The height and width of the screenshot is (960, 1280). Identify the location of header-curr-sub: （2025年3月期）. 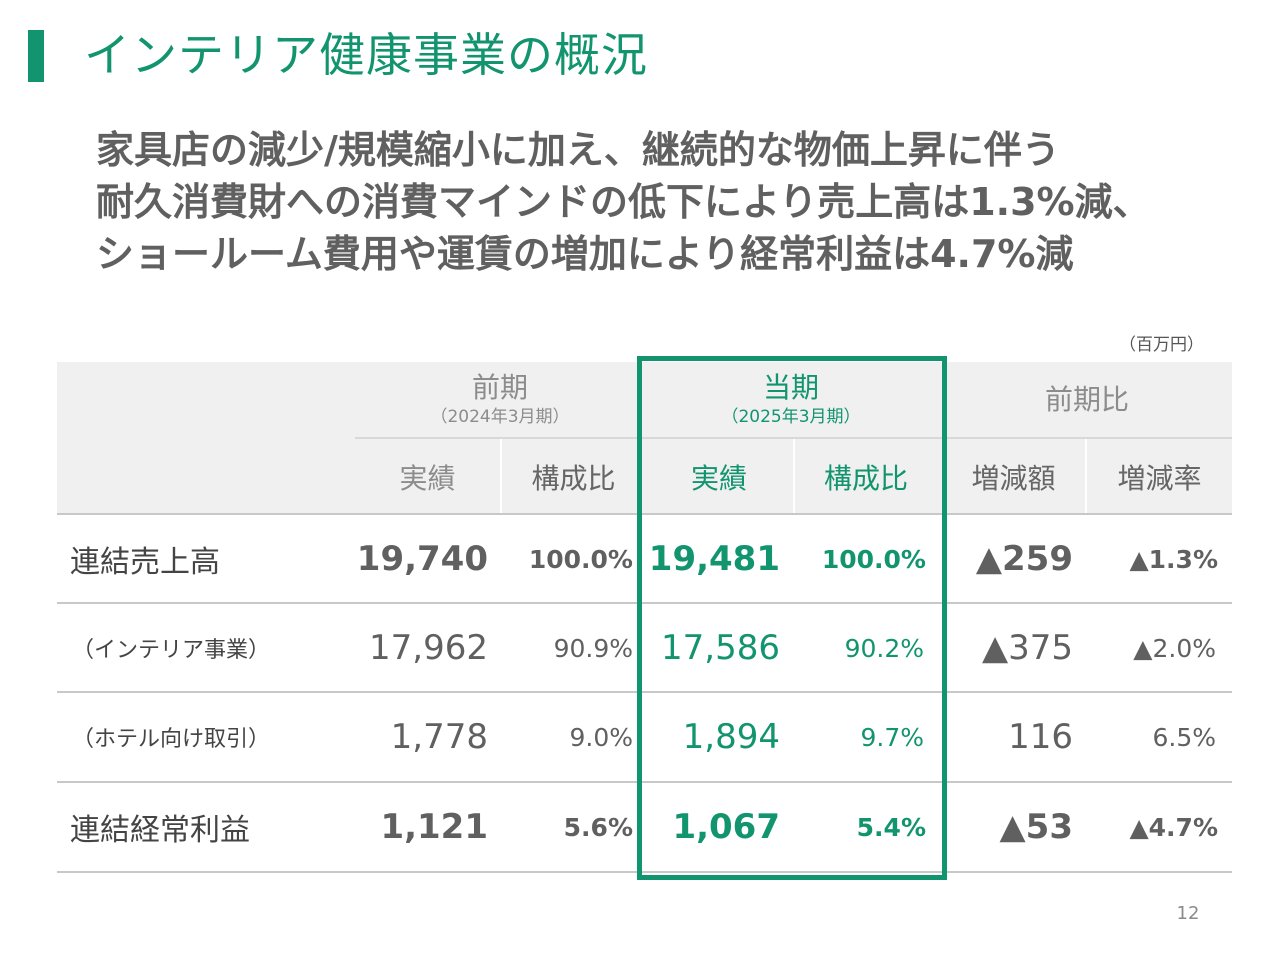
(791, 417).